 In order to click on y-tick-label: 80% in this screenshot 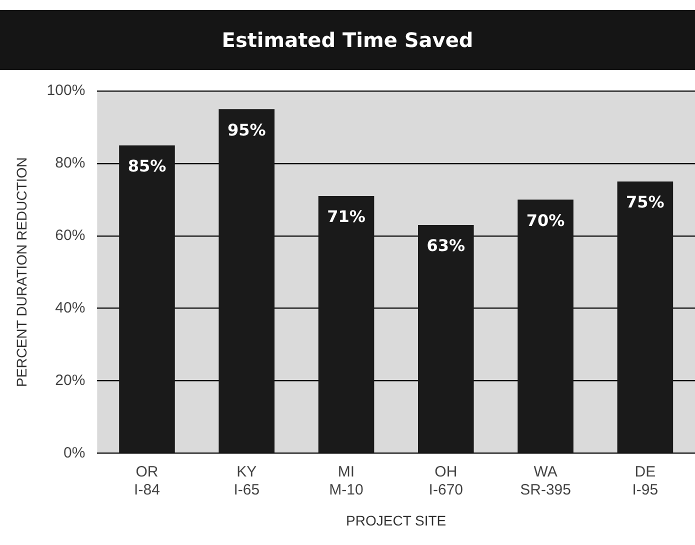, I will do `click(70, 163)`.